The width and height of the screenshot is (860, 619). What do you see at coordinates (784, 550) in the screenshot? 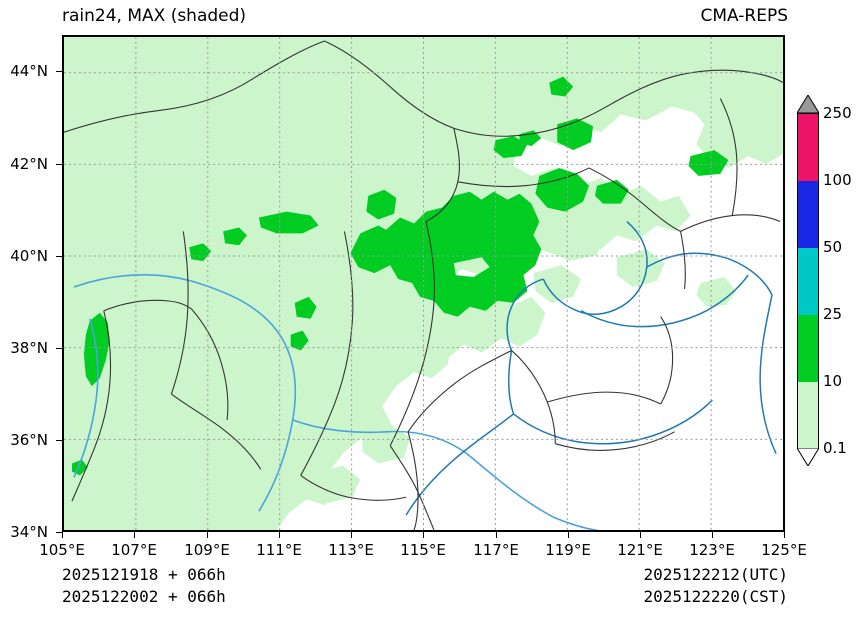
I see `xlabel-125: 125°E` at bounding box center [784, 550].